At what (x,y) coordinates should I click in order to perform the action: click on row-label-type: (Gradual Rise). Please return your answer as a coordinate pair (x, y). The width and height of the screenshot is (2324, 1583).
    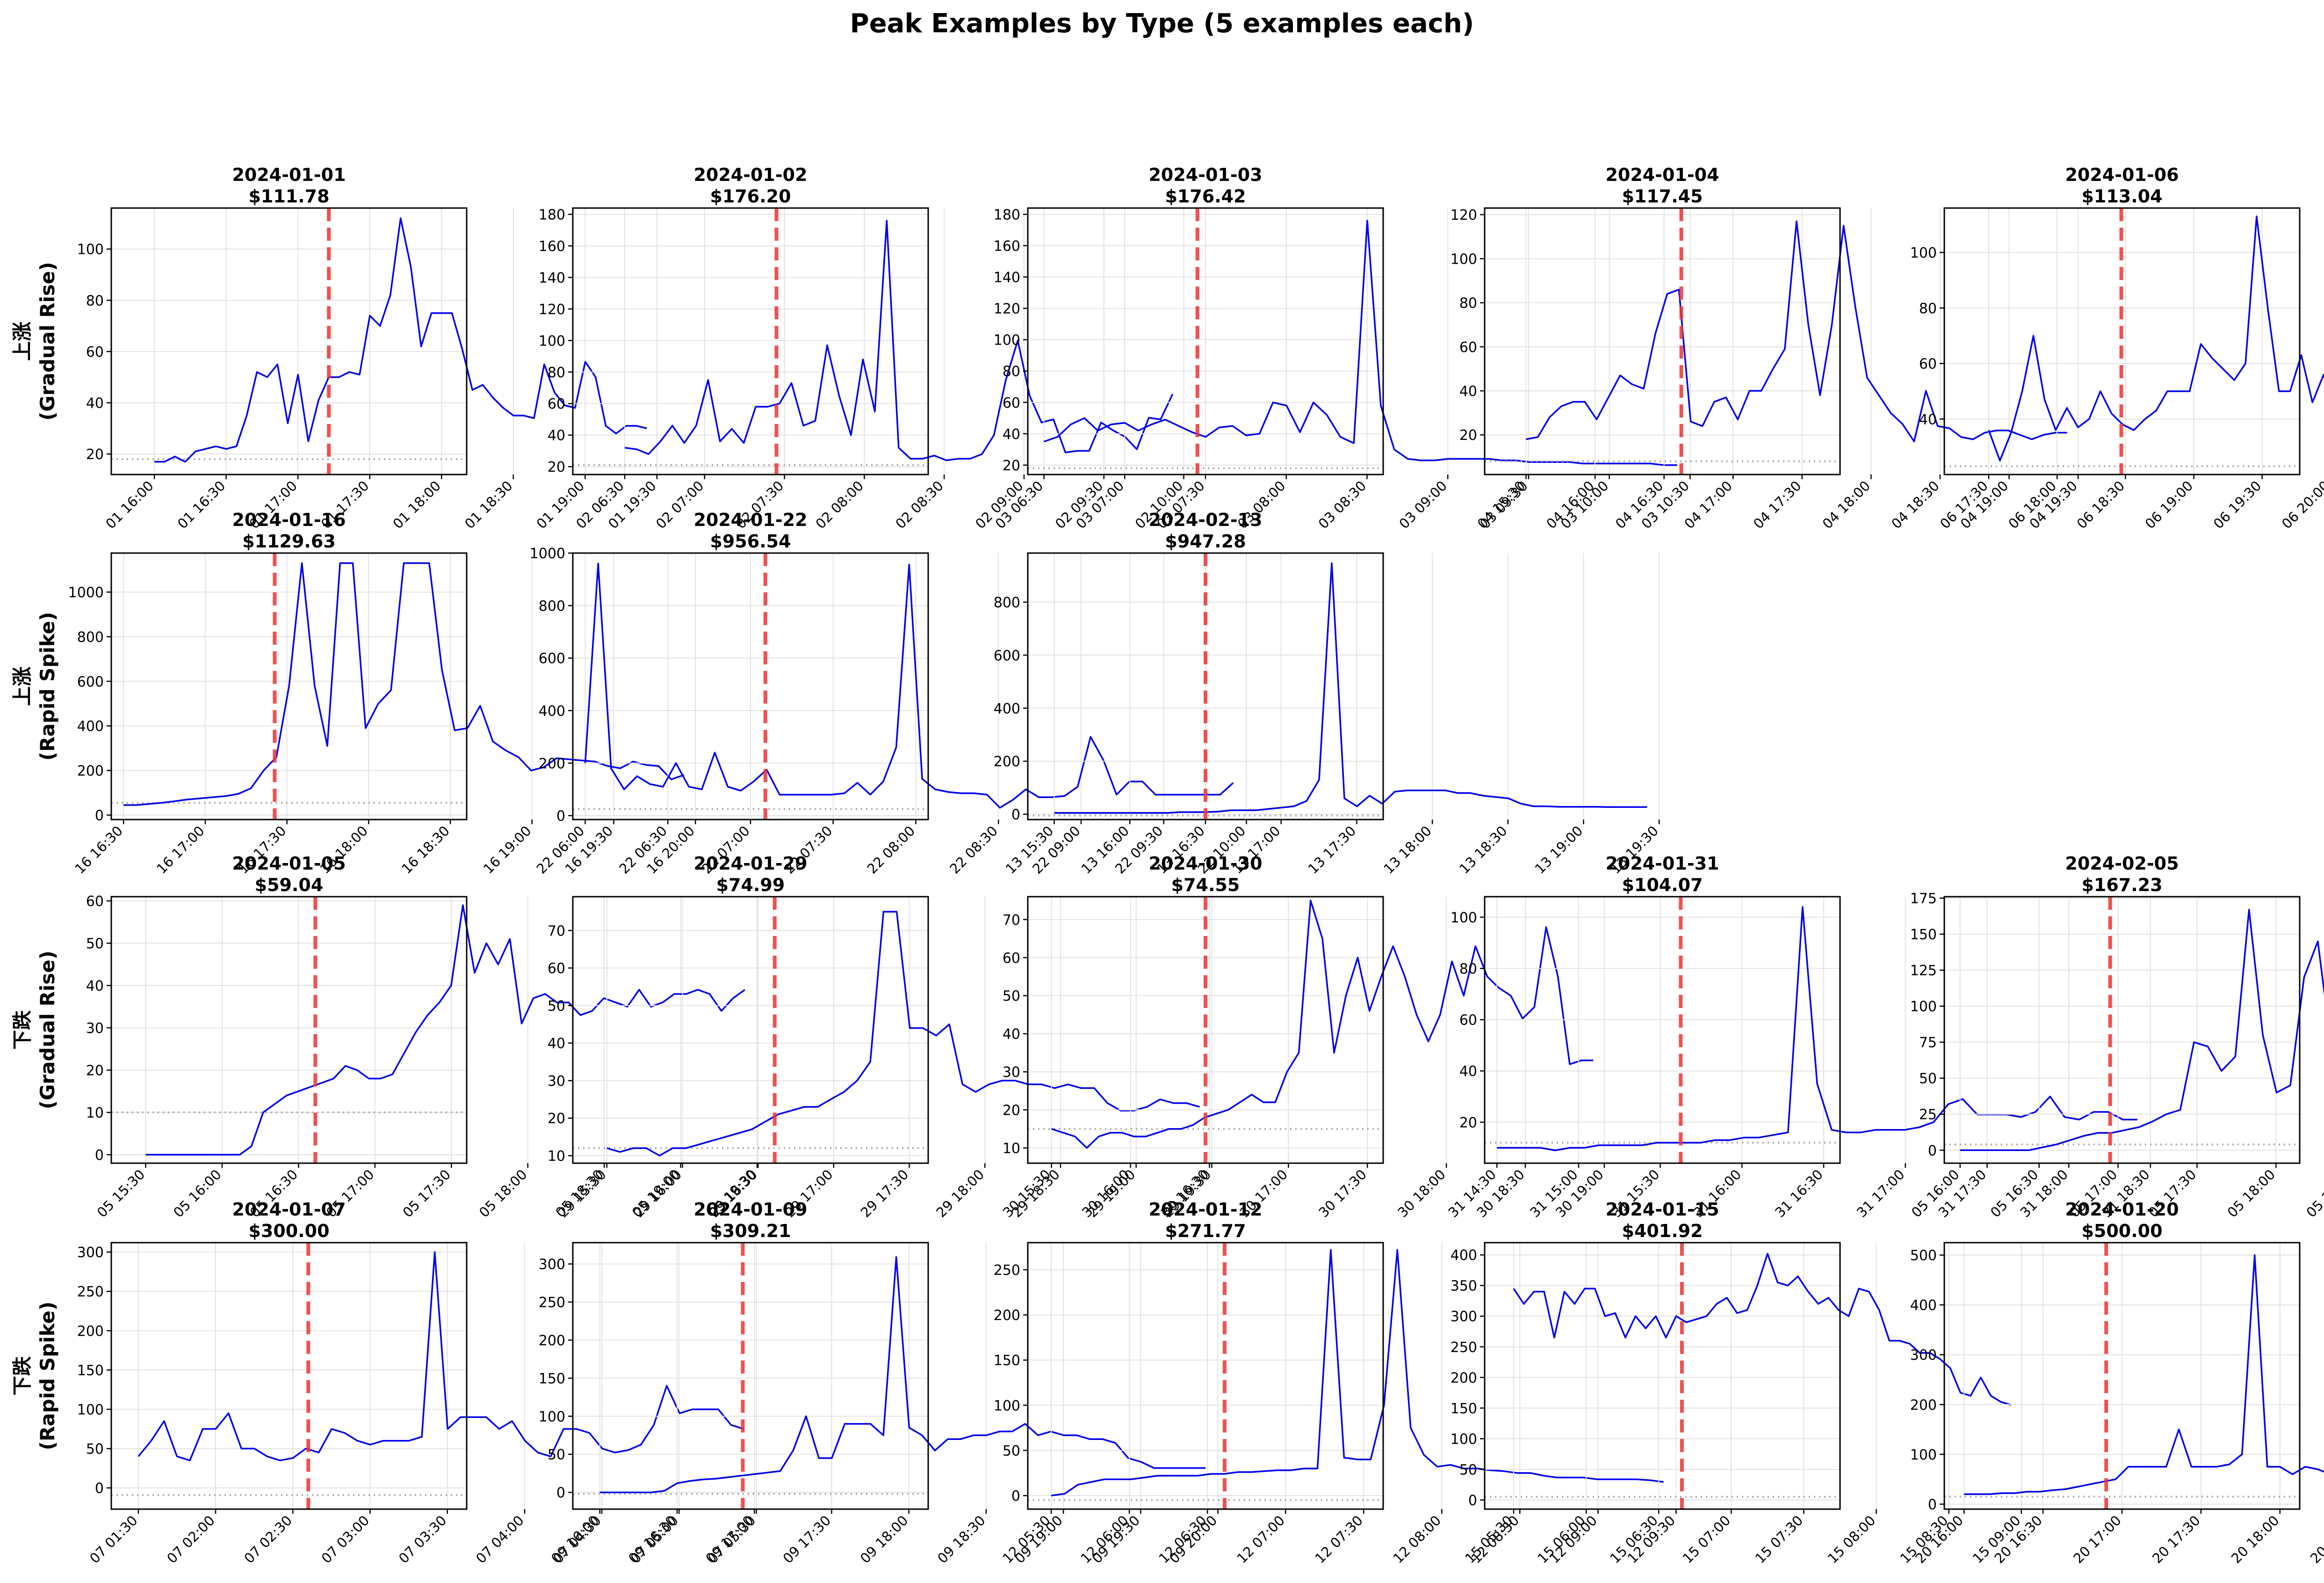
    Looking at the image, I should click on (47, 1029).